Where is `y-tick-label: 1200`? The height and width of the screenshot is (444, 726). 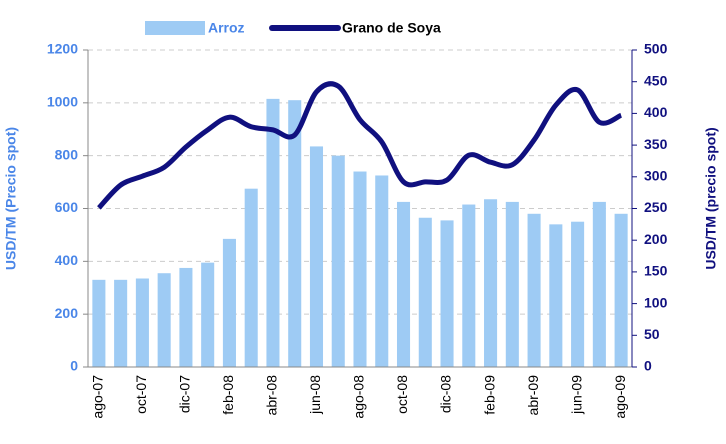 y-tick-label: 1200 is located at coordinates (62, 49).